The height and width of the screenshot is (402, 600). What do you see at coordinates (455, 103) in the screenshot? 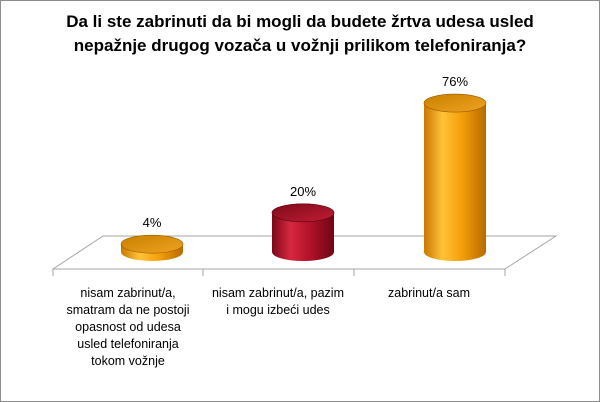
I see `bar-3-top` at bounding box center [455, 103].